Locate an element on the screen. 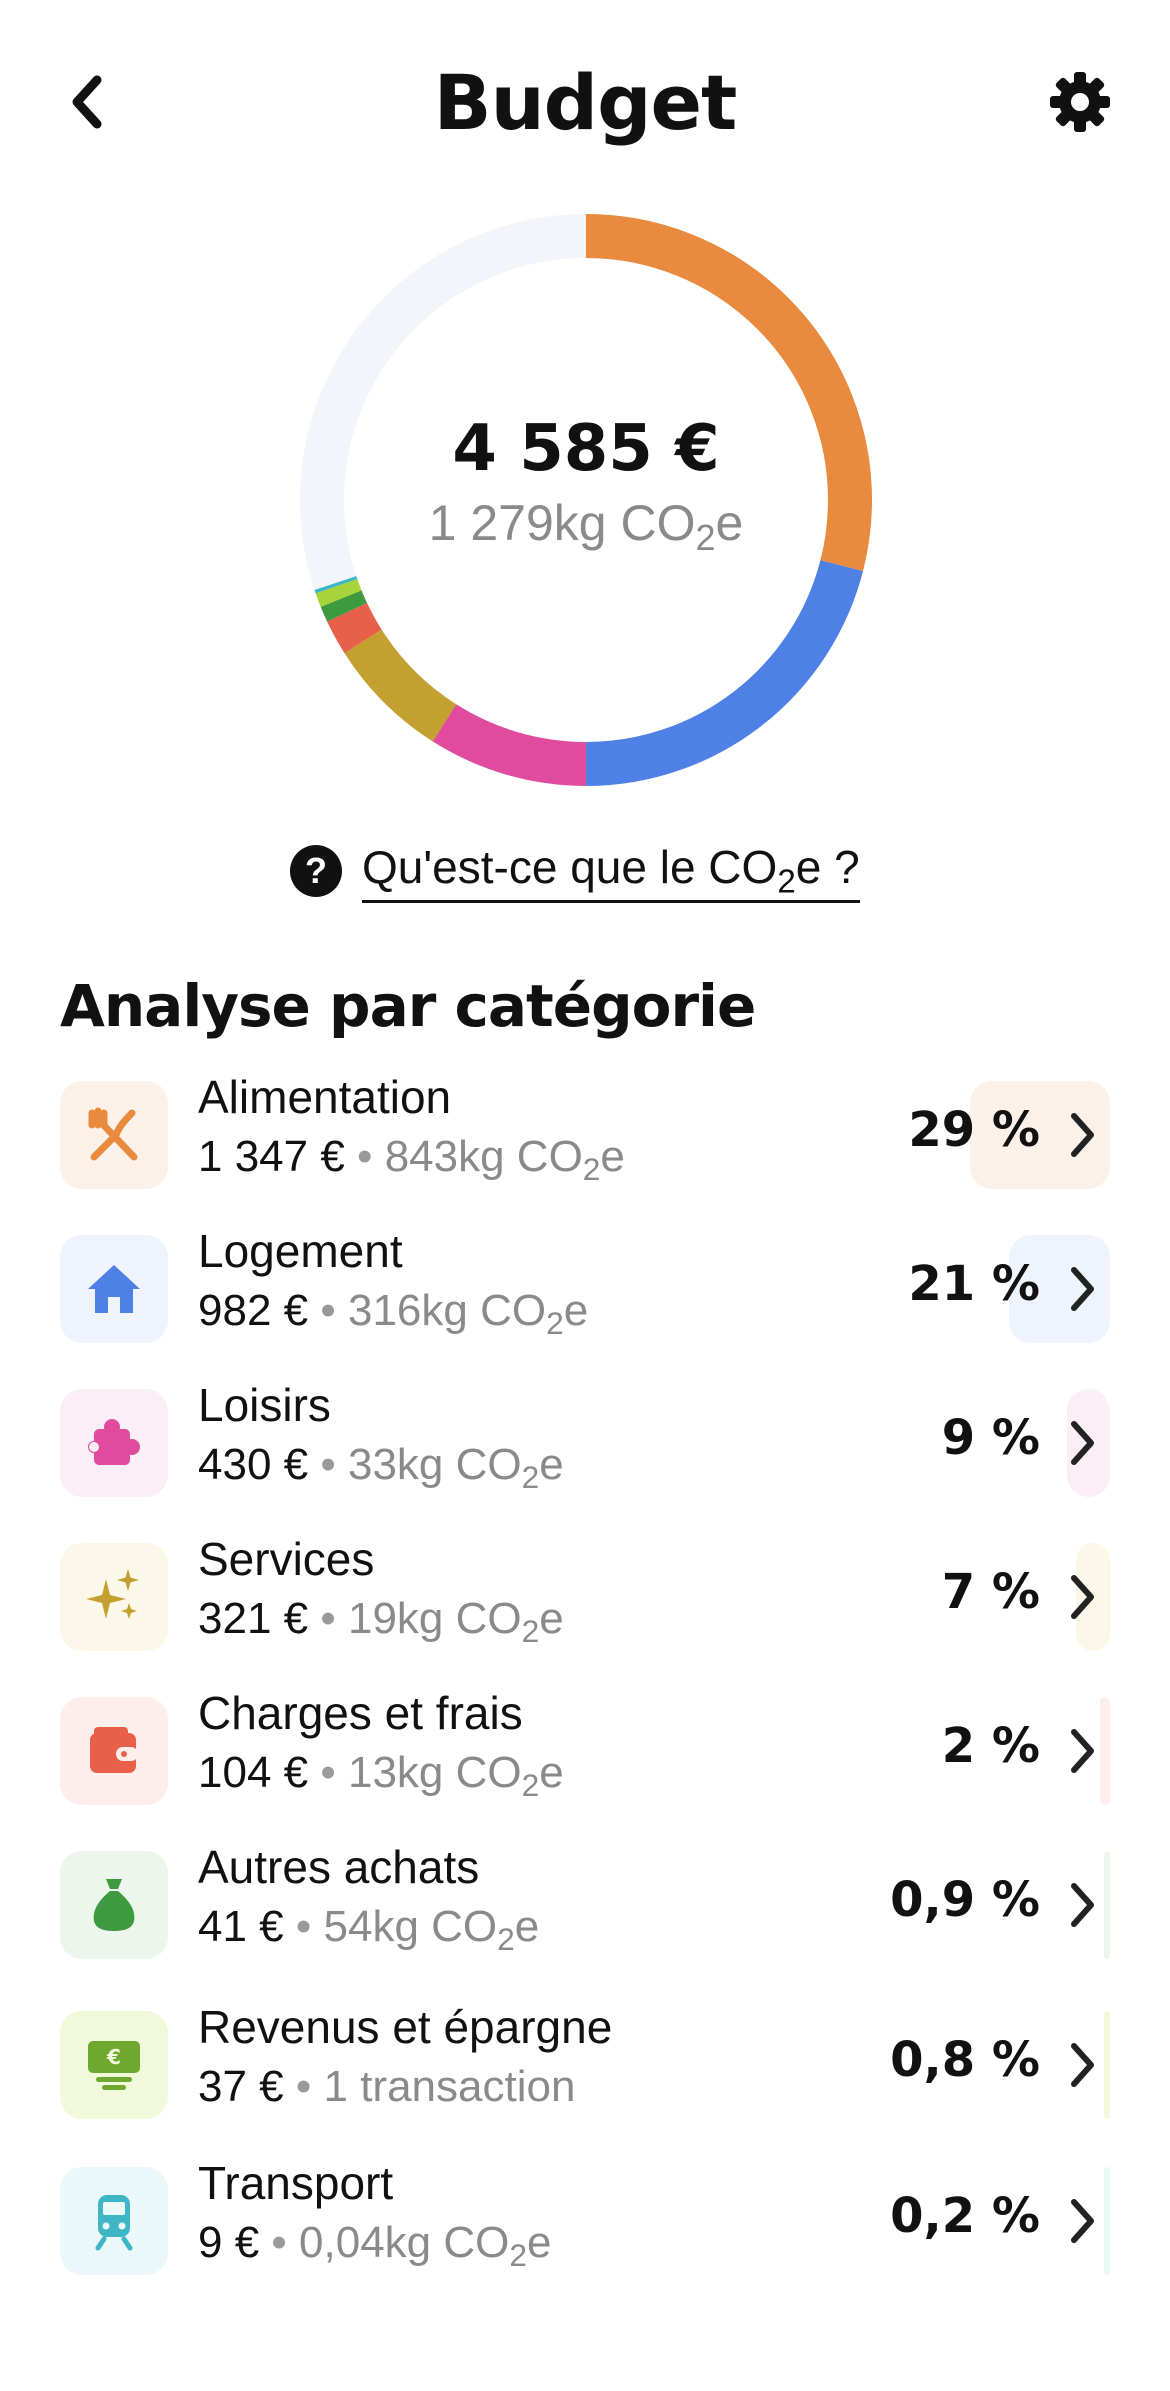 The width and height of the screenshot is (1170, 2391). gear-icon is located at coordinates (1080, 102).